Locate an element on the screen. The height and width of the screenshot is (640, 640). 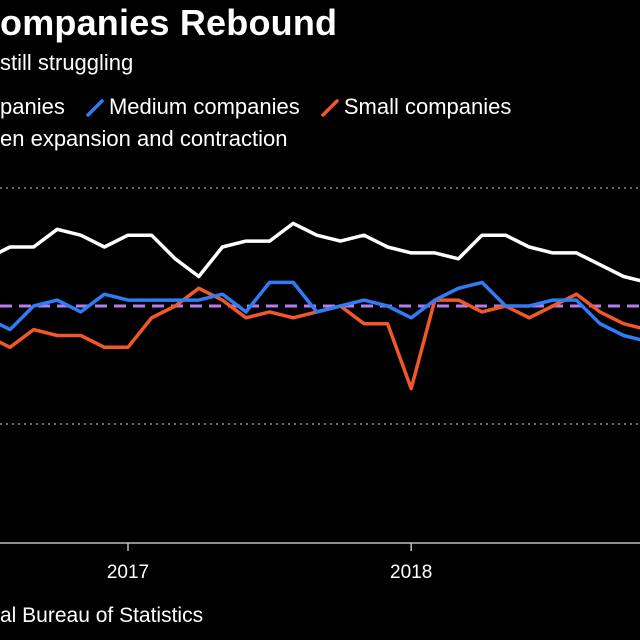
legend-label-small: Small companies is located at coordinates (427, 106).